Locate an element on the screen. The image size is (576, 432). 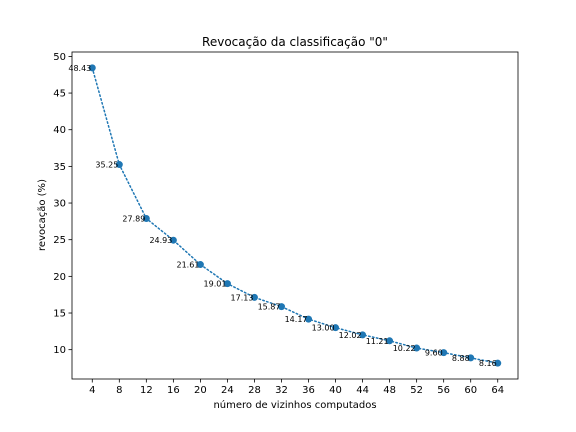
data-label-12: 10.22 is located at coordinates (404, 348).